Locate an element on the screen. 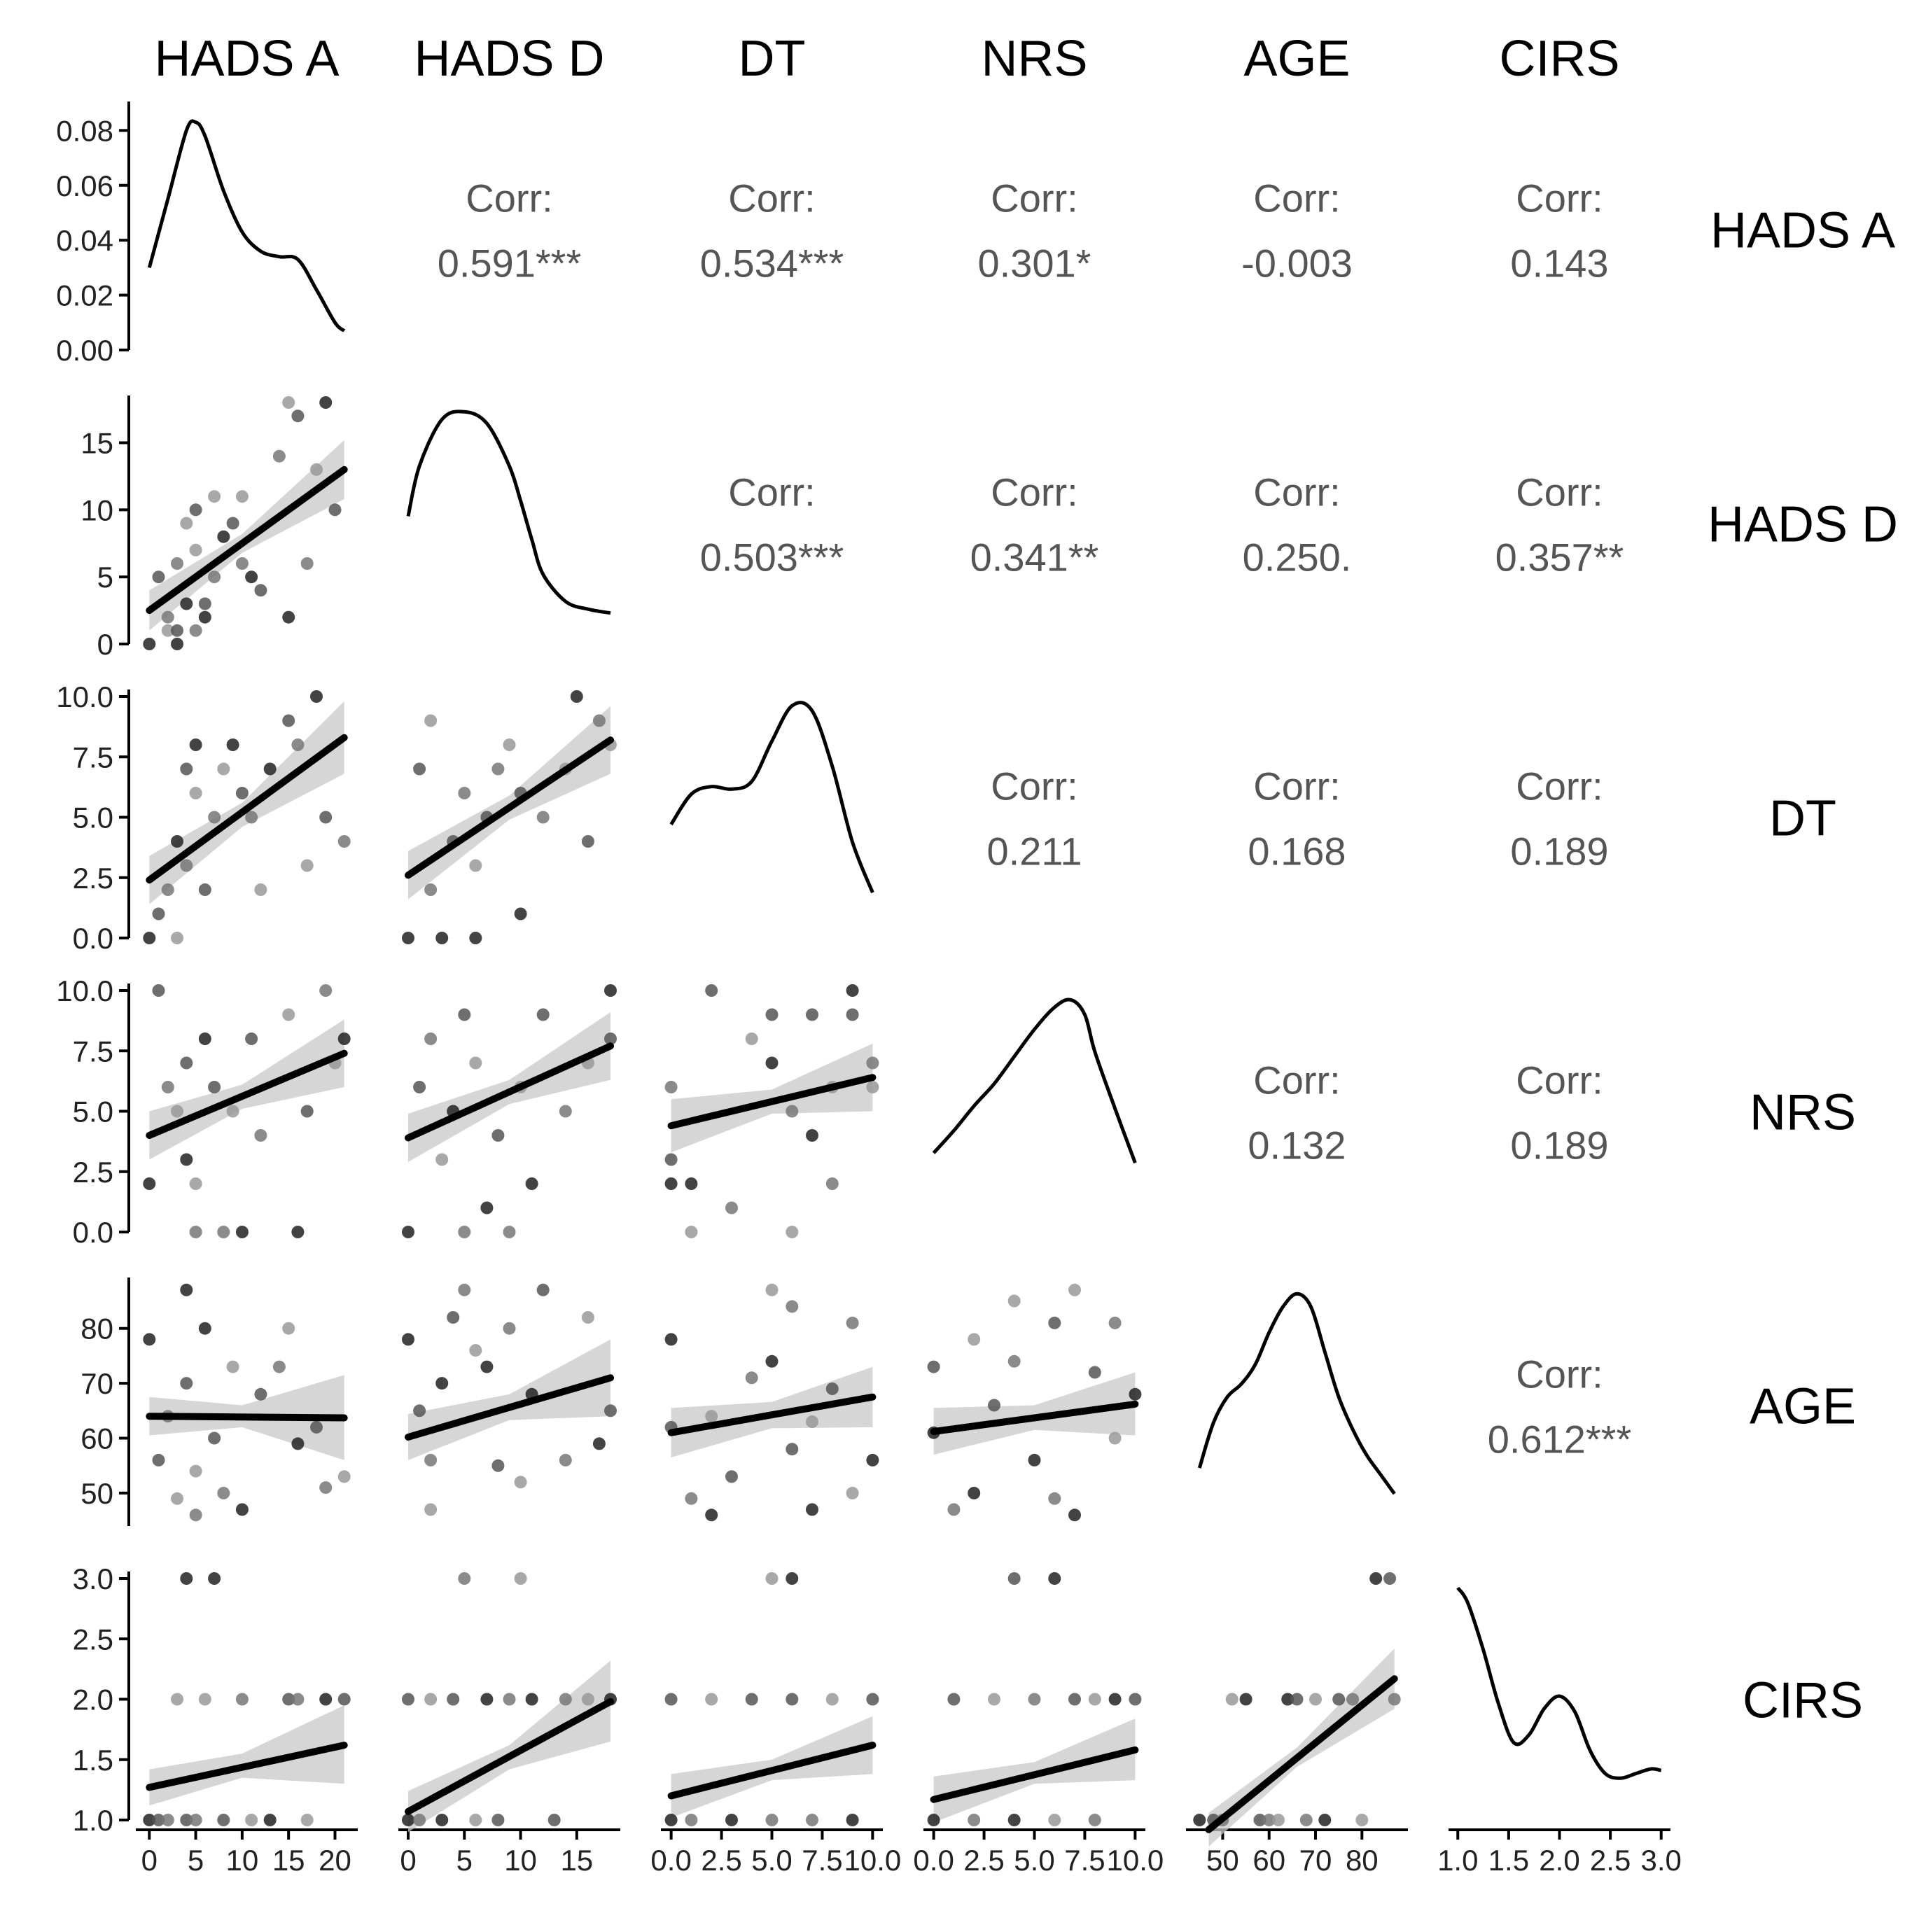  column-label-dt: DT is located at coordinates (772, 59).